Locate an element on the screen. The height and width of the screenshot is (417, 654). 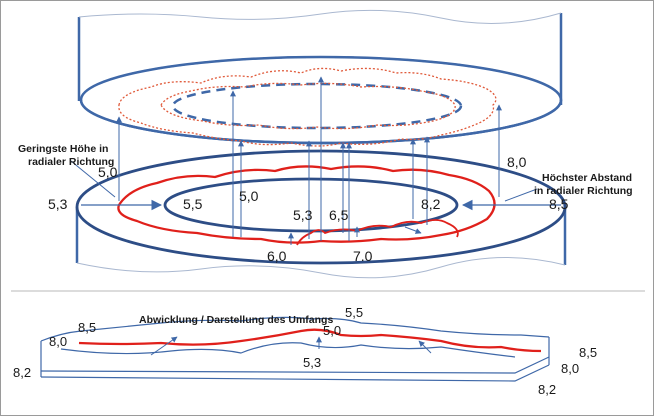
development-strip is located at coordinates (295, 349).